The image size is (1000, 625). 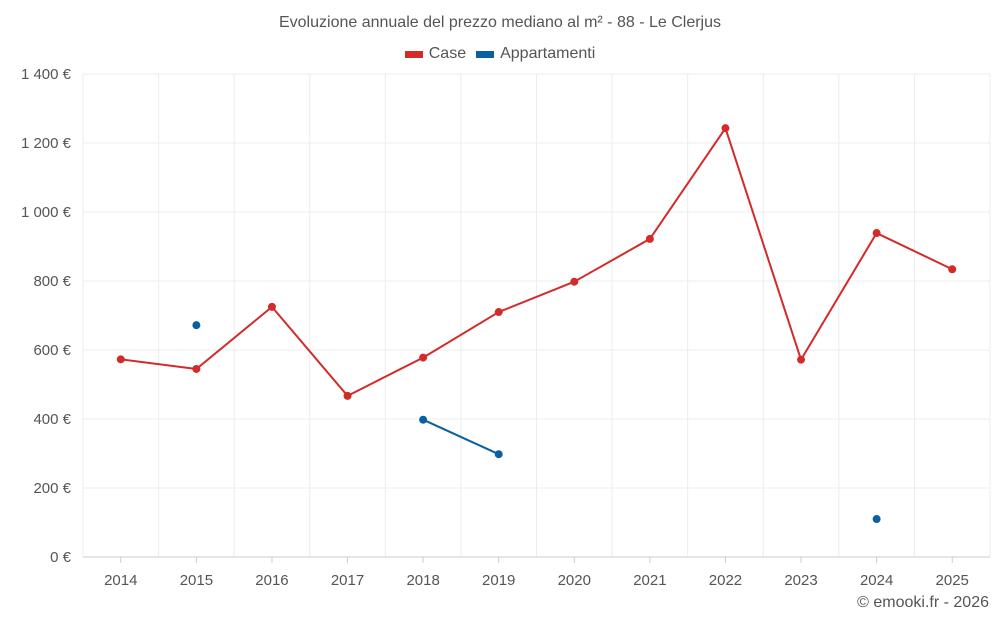 What do you see at coordinates (196, 368) in the screenshot?
I see `data-point-case-2015` at bounding box center [196, 368].